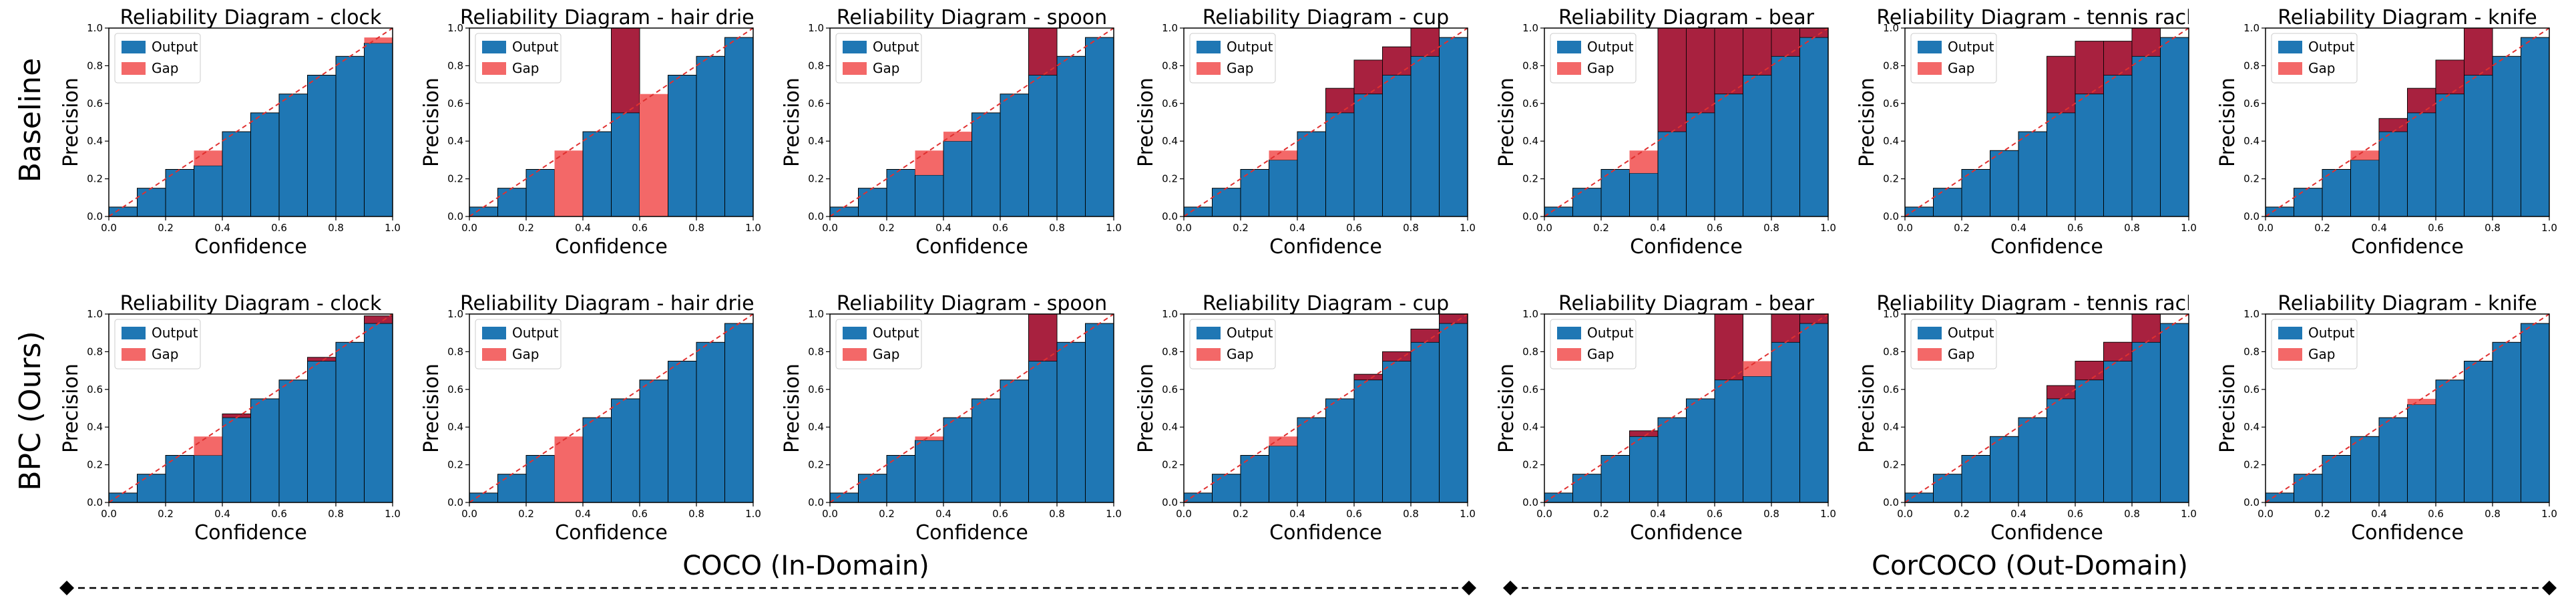 The image size is (2576, 598). I want to click on x-tick-label: 0.8, so click(696, 514).